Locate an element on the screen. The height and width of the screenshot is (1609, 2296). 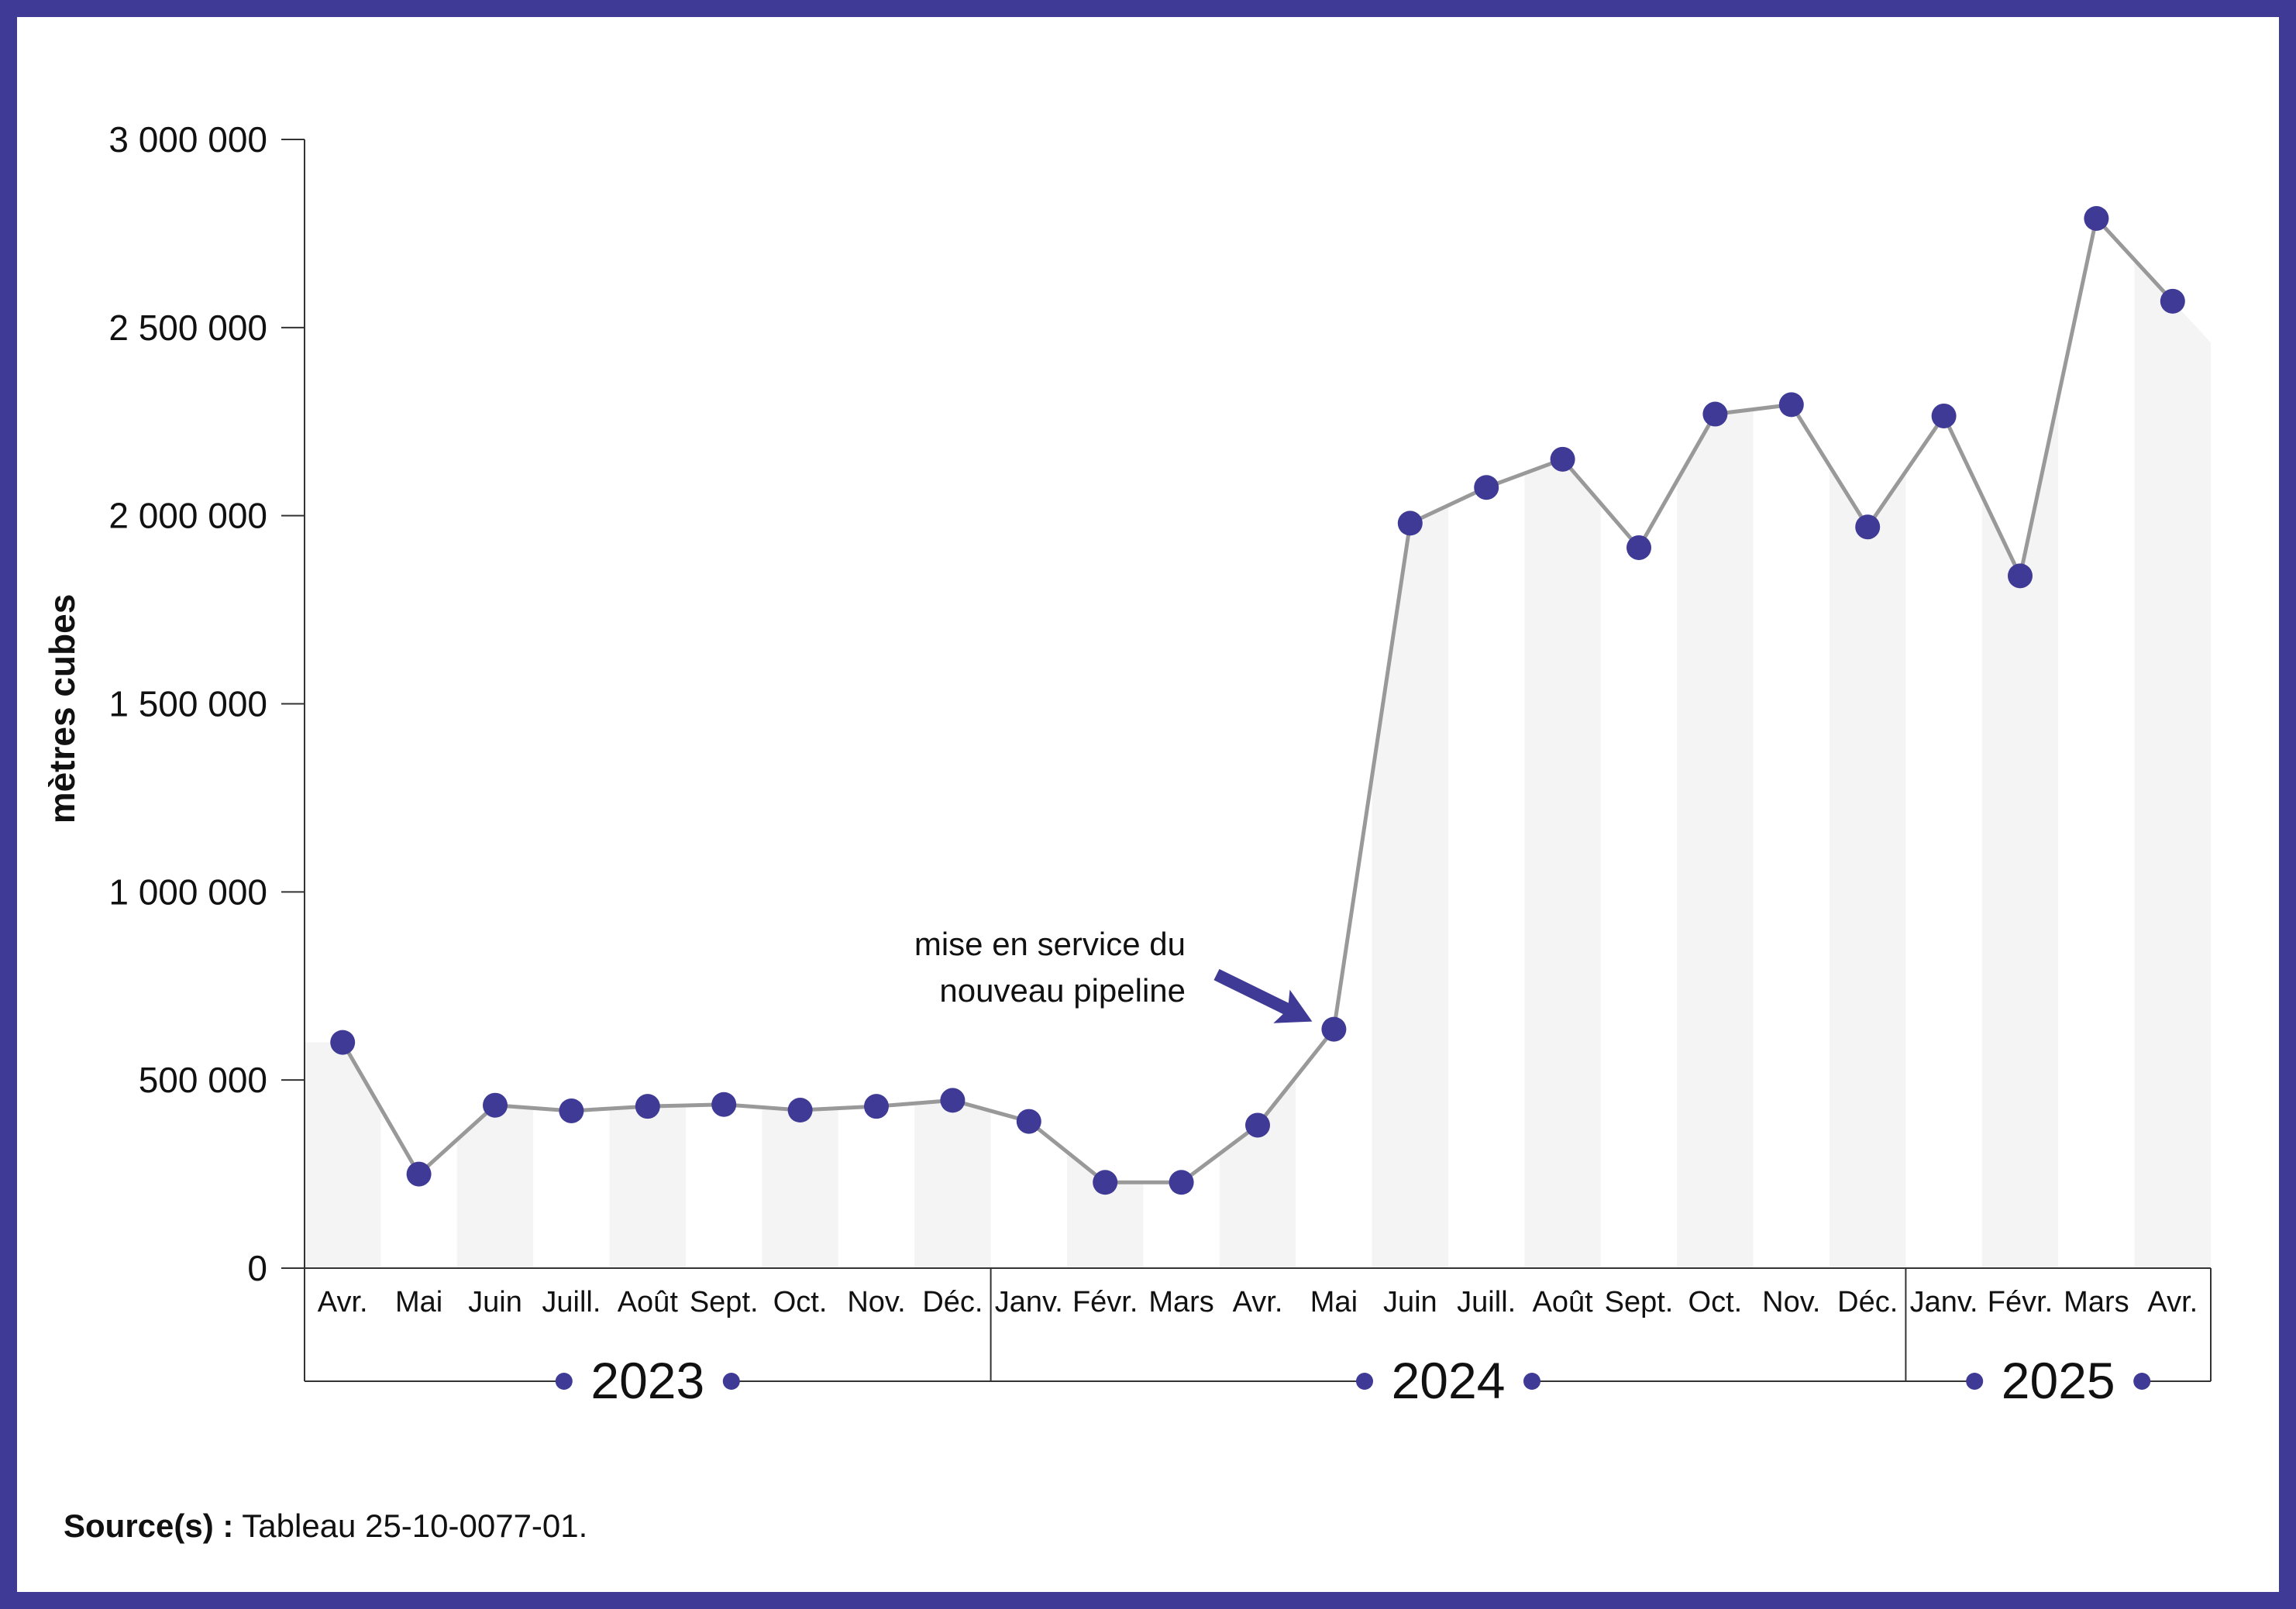
y-tick-label: 3 000 000 is located at coordinates (188, 139).